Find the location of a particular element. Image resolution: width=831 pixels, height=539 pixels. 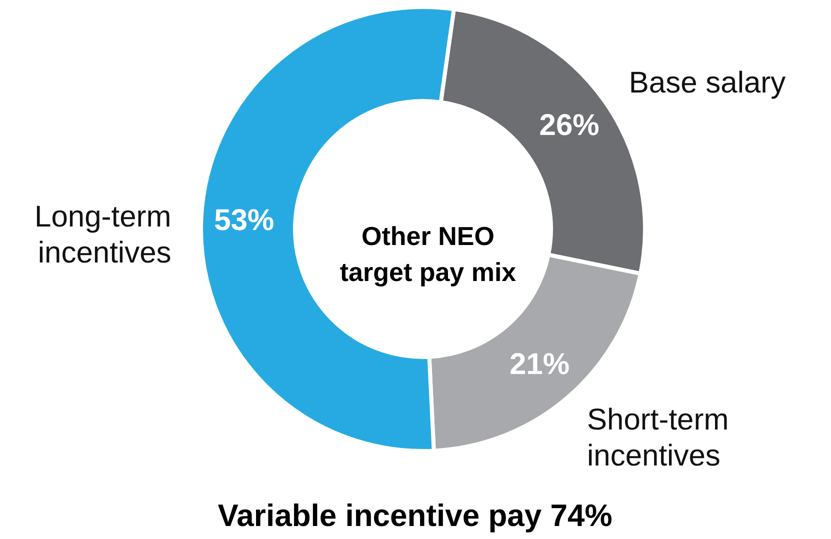

text: Variable incentive pay 74% is located at coordinates (415, 515).